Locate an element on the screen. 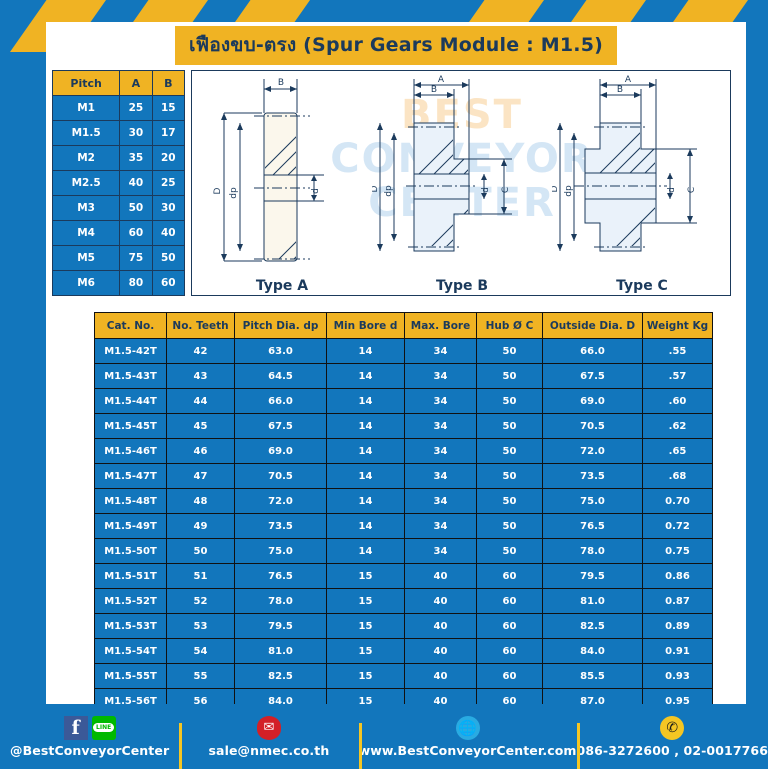  type-a-label: Type A is located at coordinates (282, 286).